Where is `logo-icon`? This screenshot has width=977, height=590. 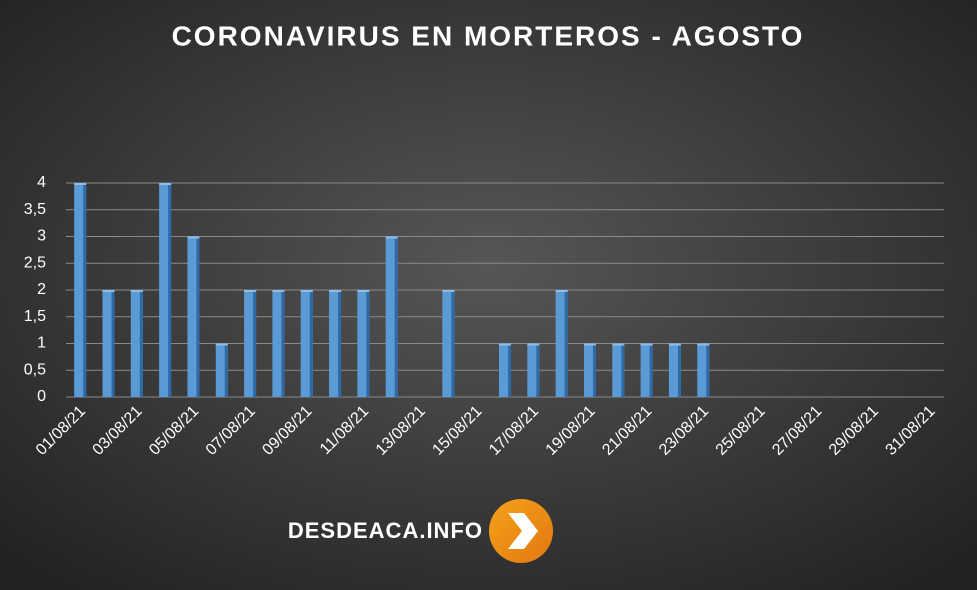
logo-icon is located at coordinates (521, 531).